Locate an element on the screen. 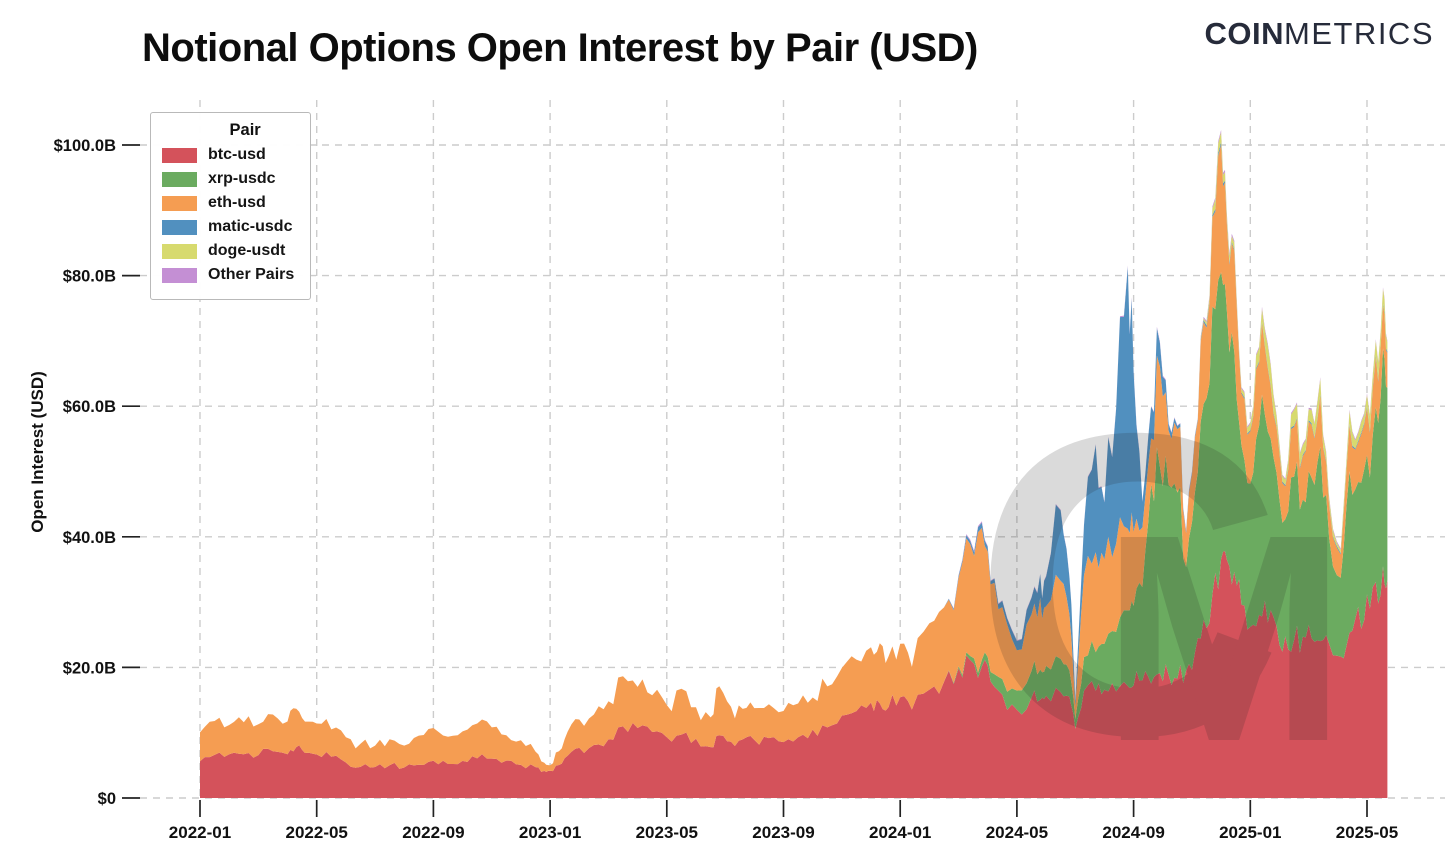  y-tick-label: $60.0B is located at coordinates (89, 407).